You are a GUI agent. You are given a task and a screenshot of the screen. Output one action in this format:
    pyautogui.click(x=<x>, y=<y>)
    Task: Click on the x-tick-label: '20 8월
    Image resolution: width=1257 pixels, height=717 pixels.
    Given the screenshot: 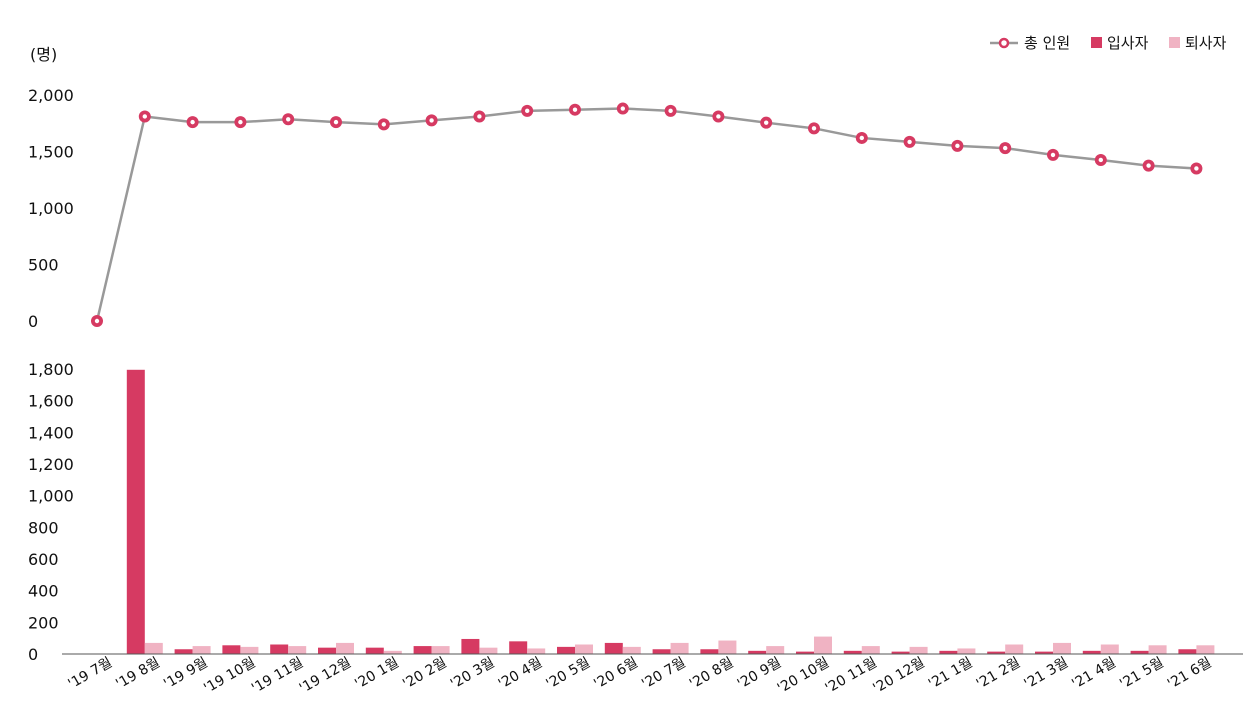 What is the action you would take?
    pyautogui.click(x=711, y=674)
    